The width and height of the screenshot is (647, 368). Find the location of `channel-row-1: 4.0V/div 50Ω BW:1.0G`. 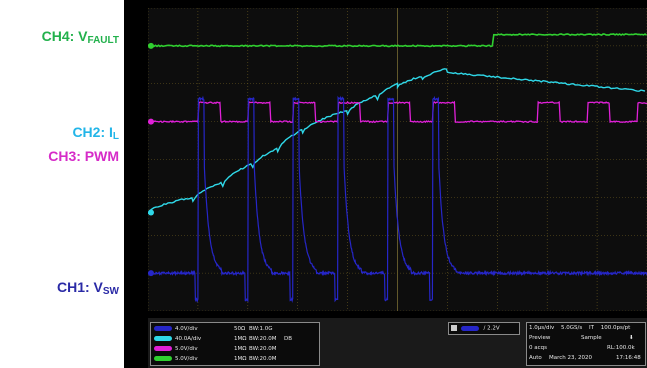

channel-row-1: 4.0V/div 50Ω BW:1.0G is located at coordinates (176, 329).